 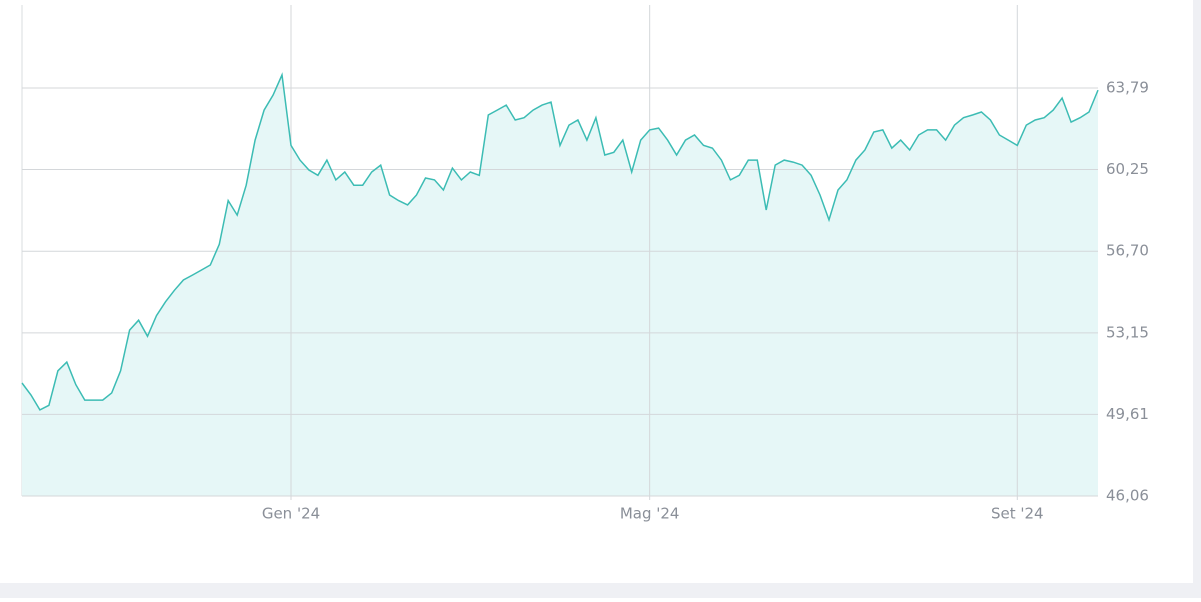 I want to click on y-tick-label: 60,25, so click(x=1127, y=169).